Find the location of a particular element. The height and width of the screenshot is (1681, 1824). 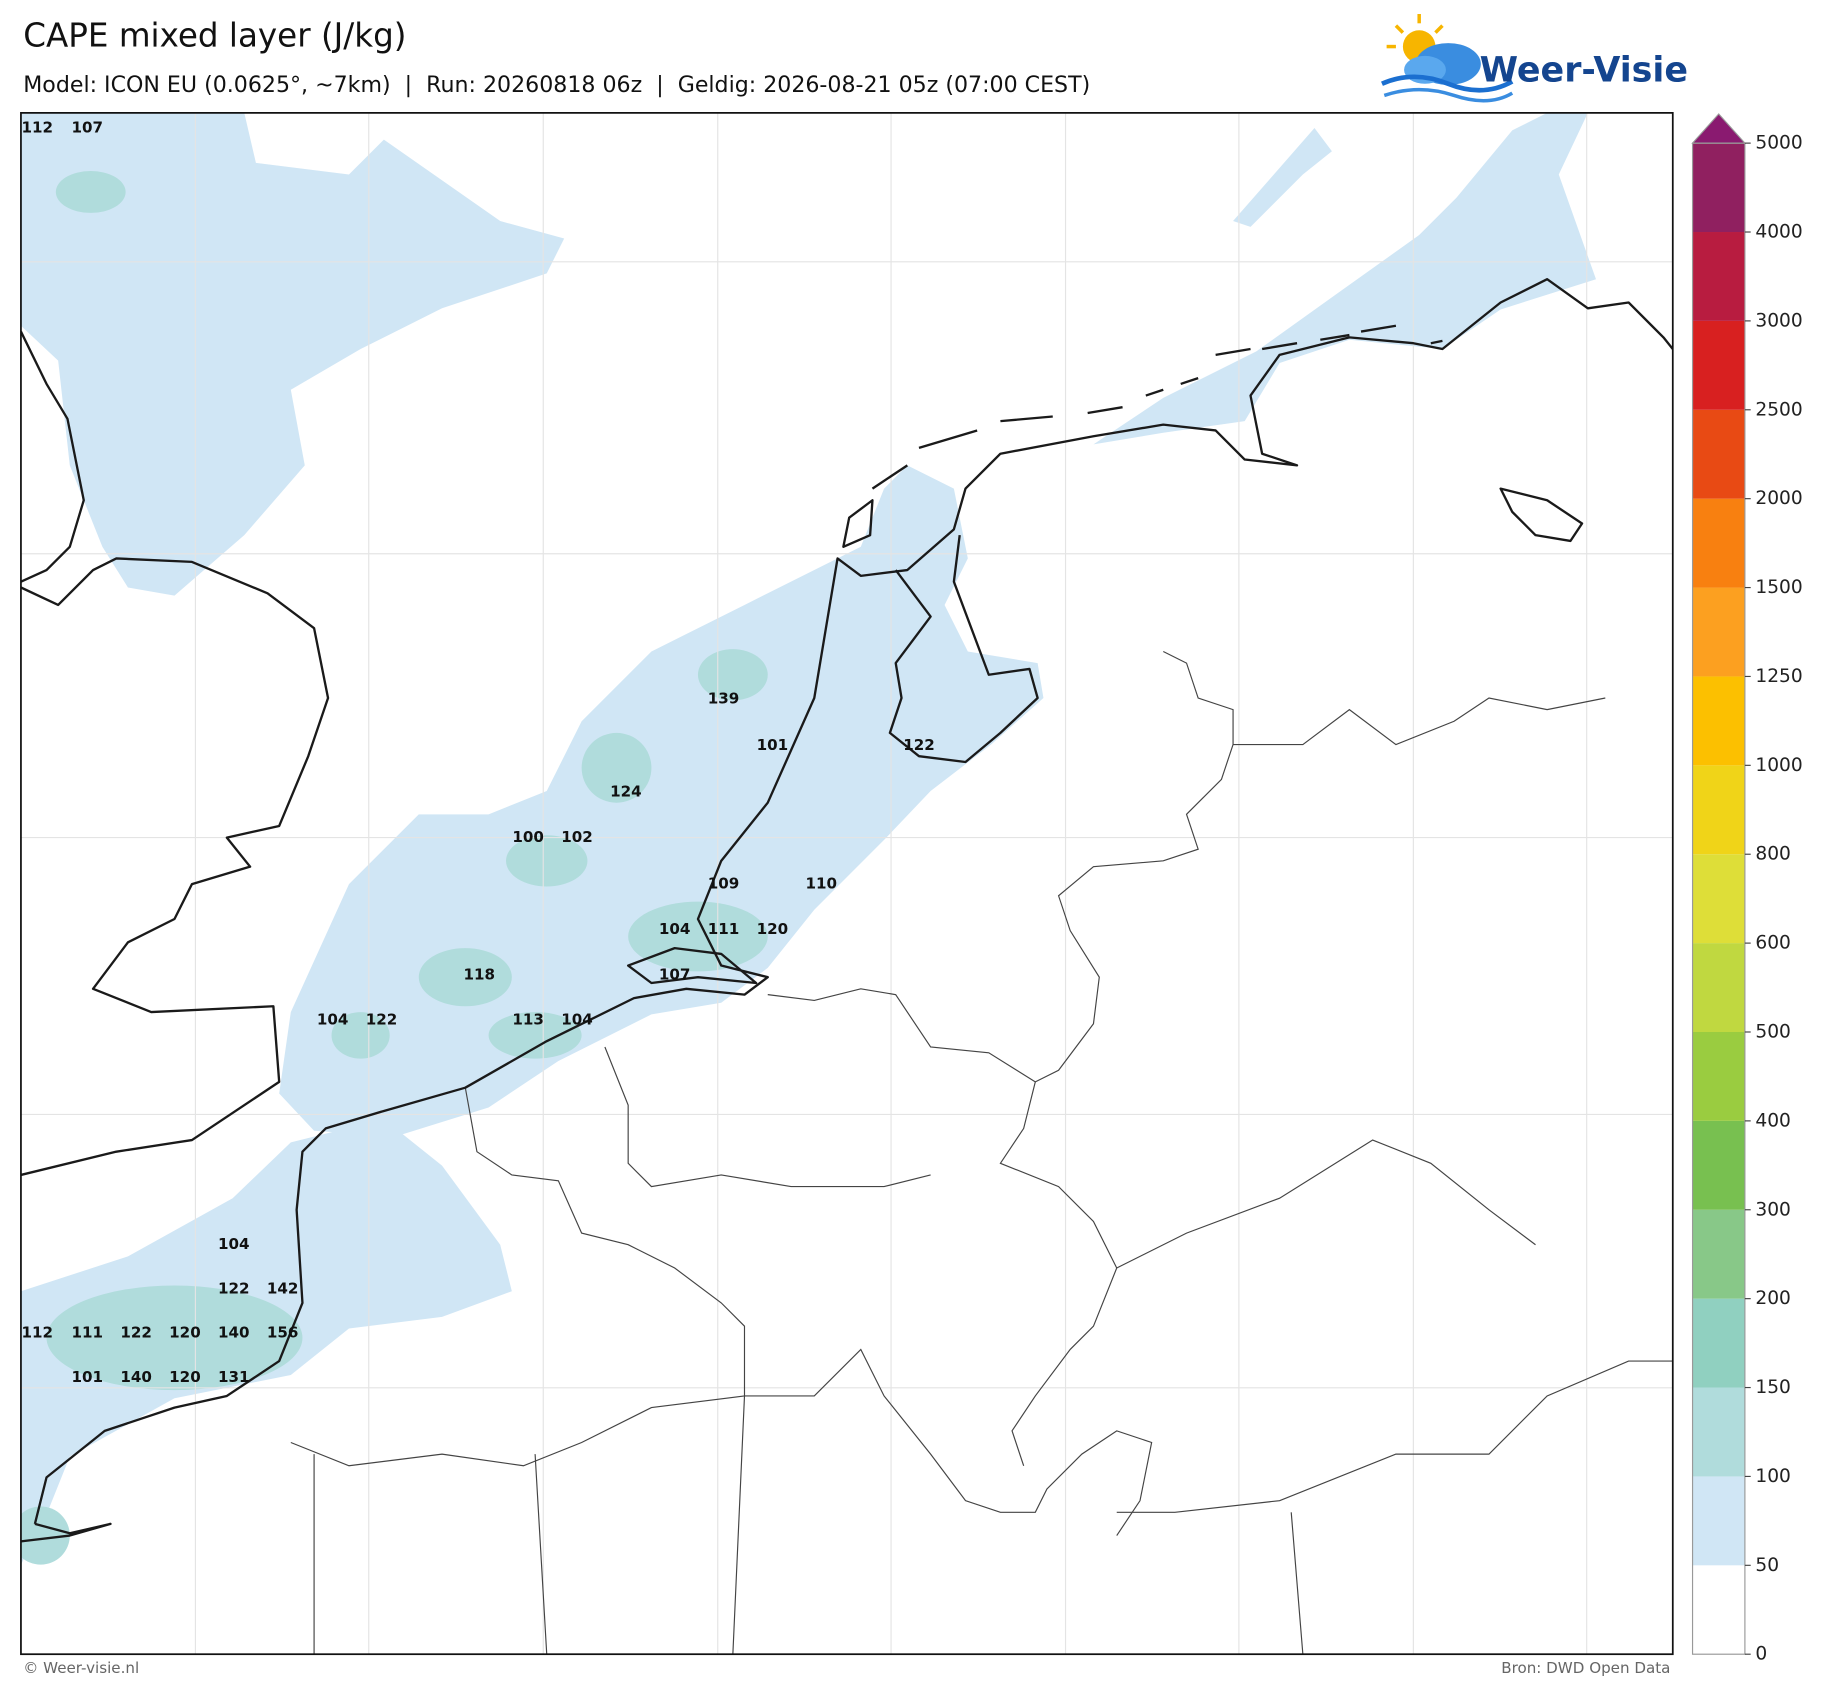

colorbar-frame is located at coordinates (1718, 898).